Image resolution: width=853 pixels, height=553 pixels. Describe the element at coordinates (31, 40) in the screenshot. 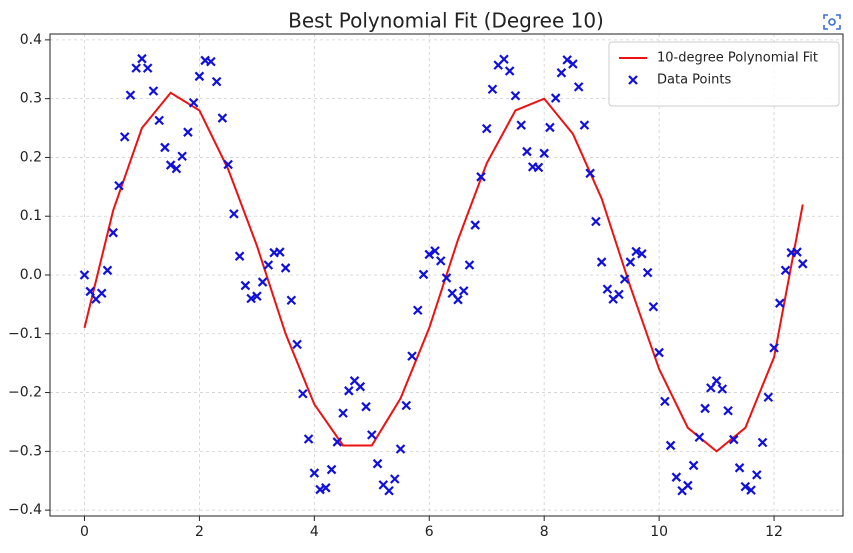

I see `y-tick-label: 0.4` at that location.